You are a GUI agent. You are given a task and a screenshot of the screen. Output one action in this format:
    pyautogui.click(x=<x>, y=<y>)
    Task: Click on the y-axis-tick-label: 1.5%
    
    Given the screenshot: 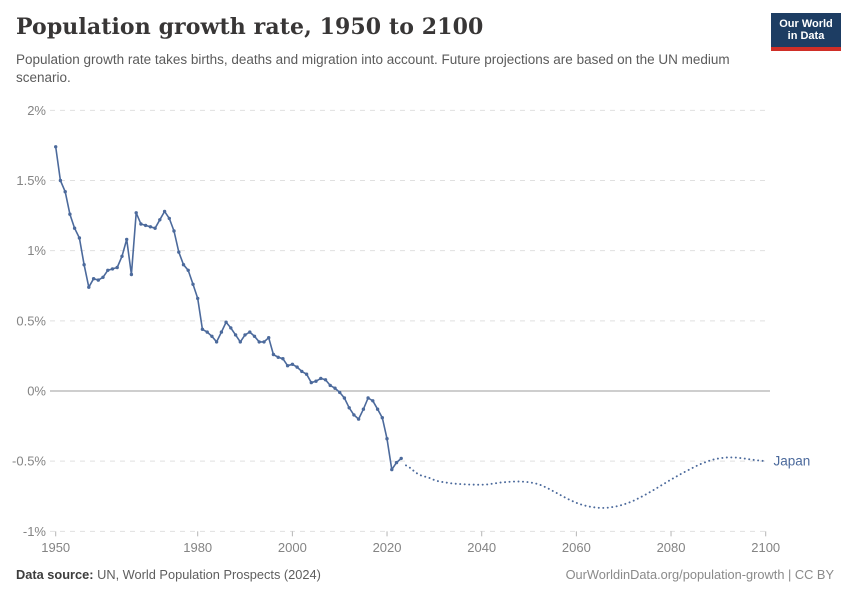 What is the action you would take?
    pyautogui.click(x=31, y=180)
    